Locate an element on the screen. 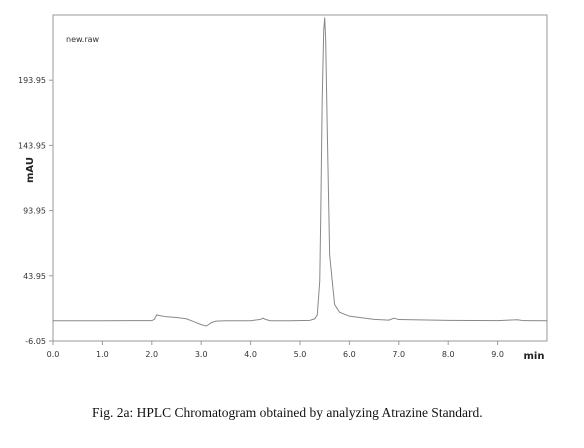 This screenshot has width=584, height=448. y-tick-label: 193.95 is located at coordinates (32, 80).